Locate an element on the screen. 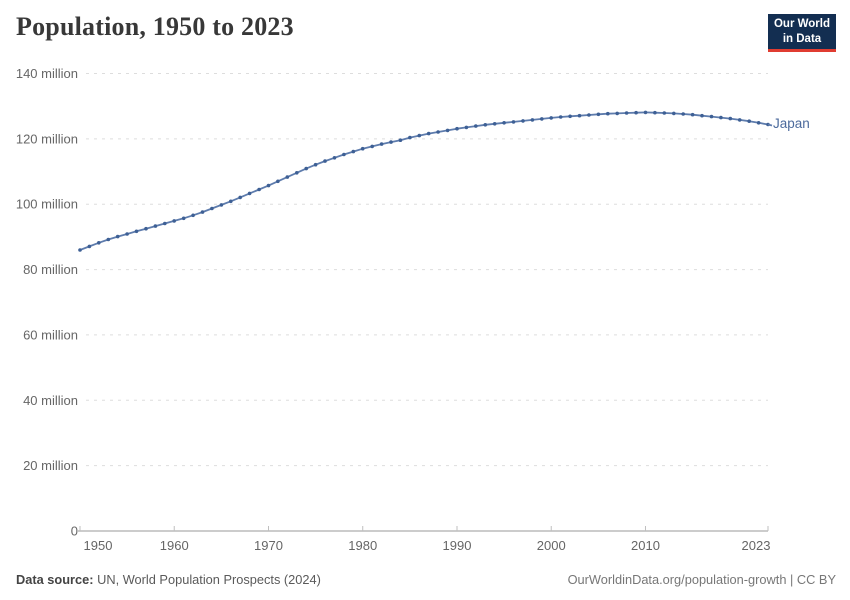 The image size is (850, 600). label-connector is located at coordinates (770, 125).